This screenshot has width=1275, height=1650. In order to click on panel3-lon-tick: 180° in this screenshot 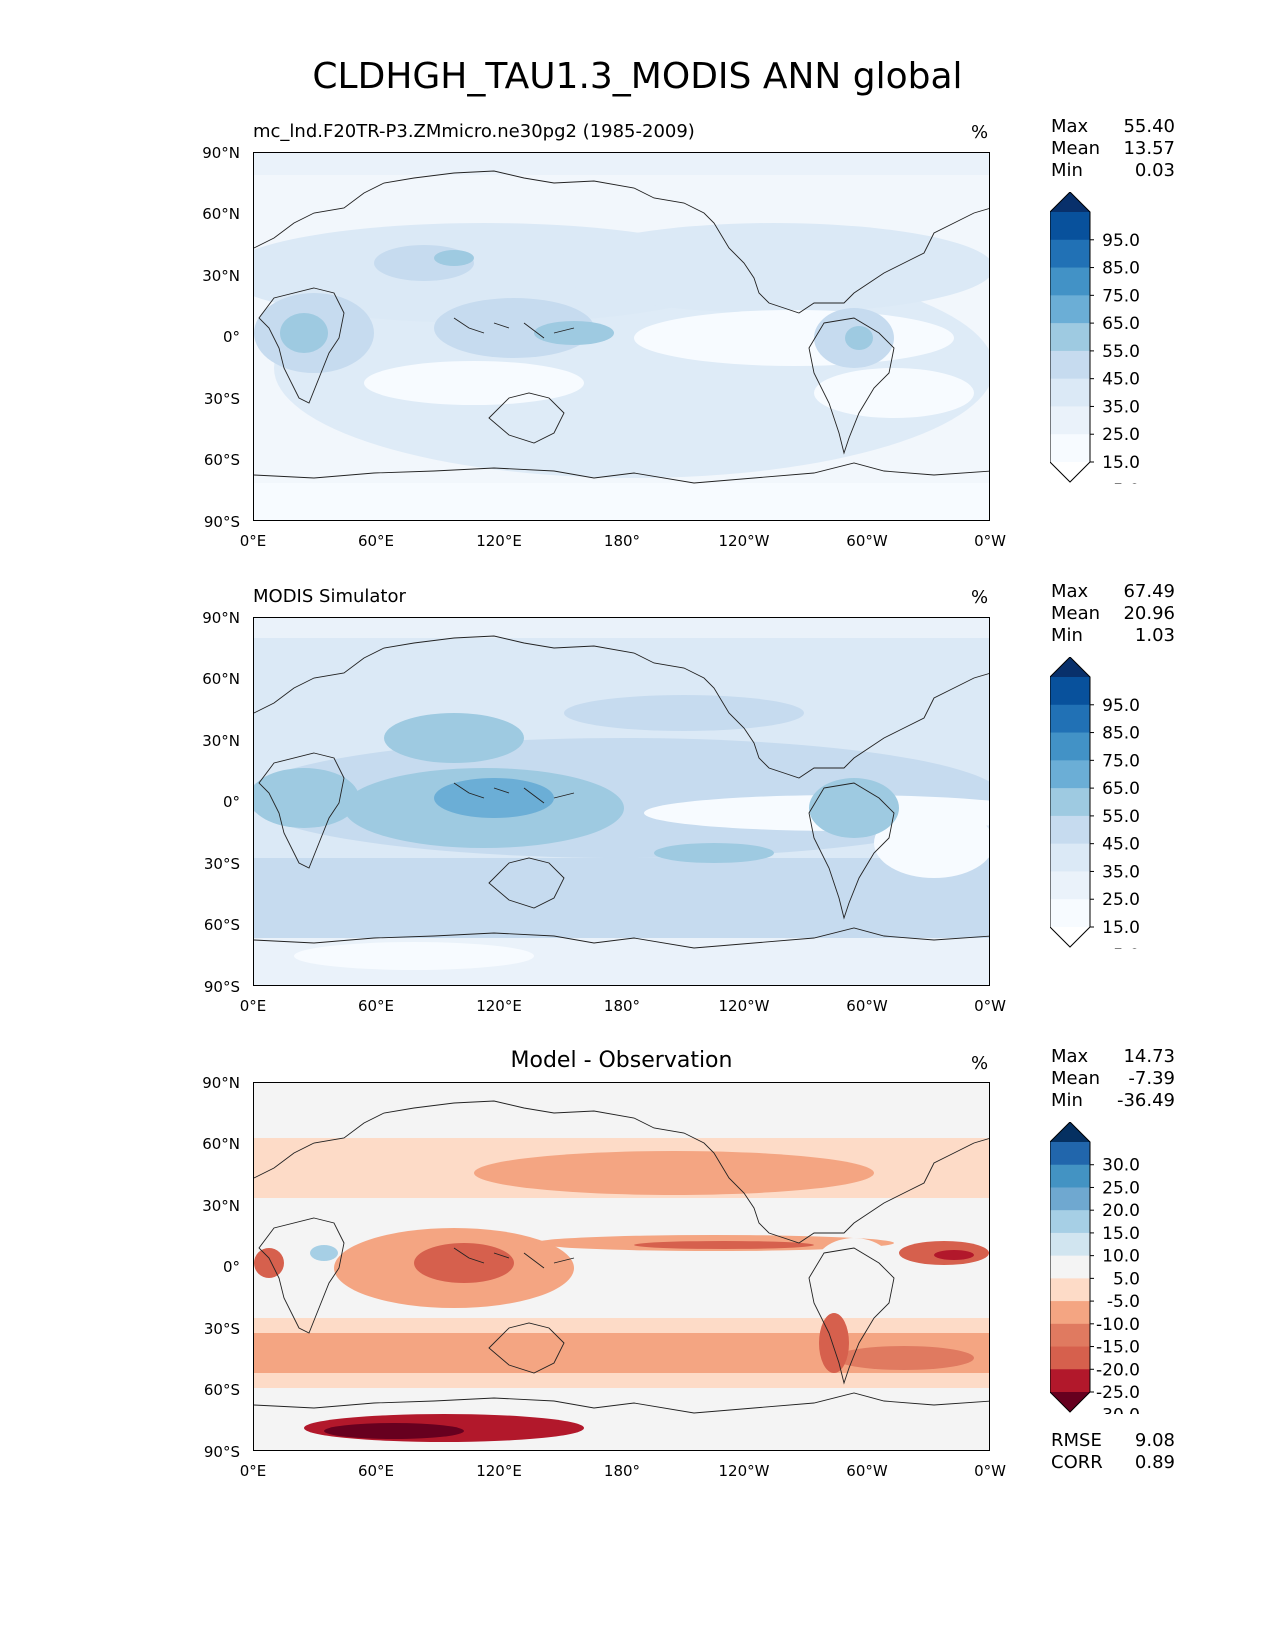, I will do `click(622, 1471)`.